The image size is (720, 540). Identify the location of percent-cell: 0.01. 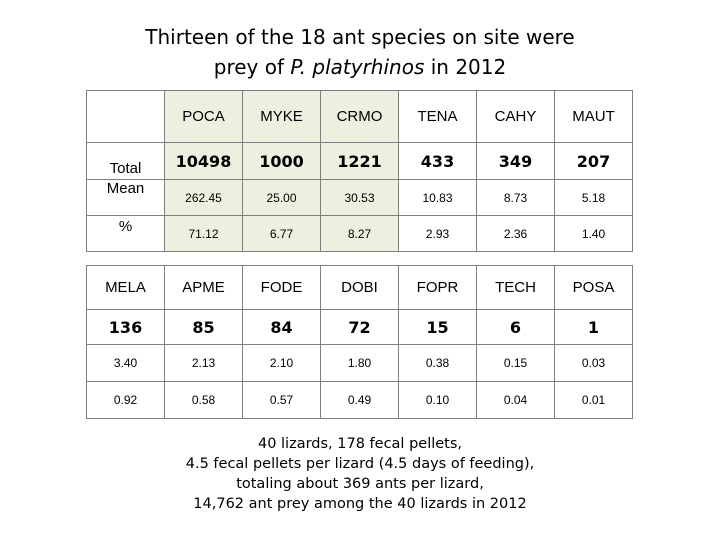
(593, 400).